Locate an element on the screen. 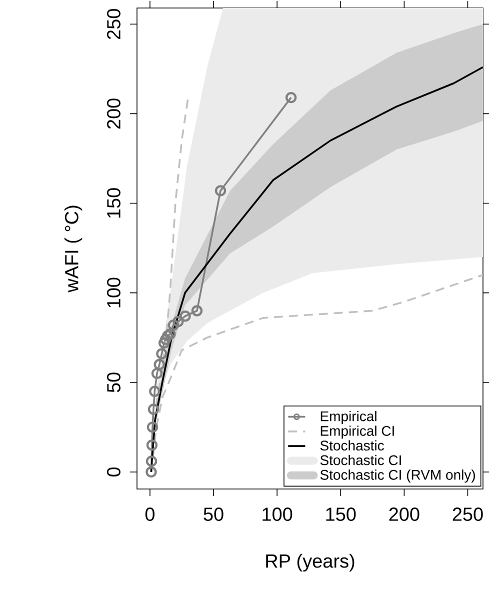  x-tick-label: 250 is located at coordinates (467, 514).